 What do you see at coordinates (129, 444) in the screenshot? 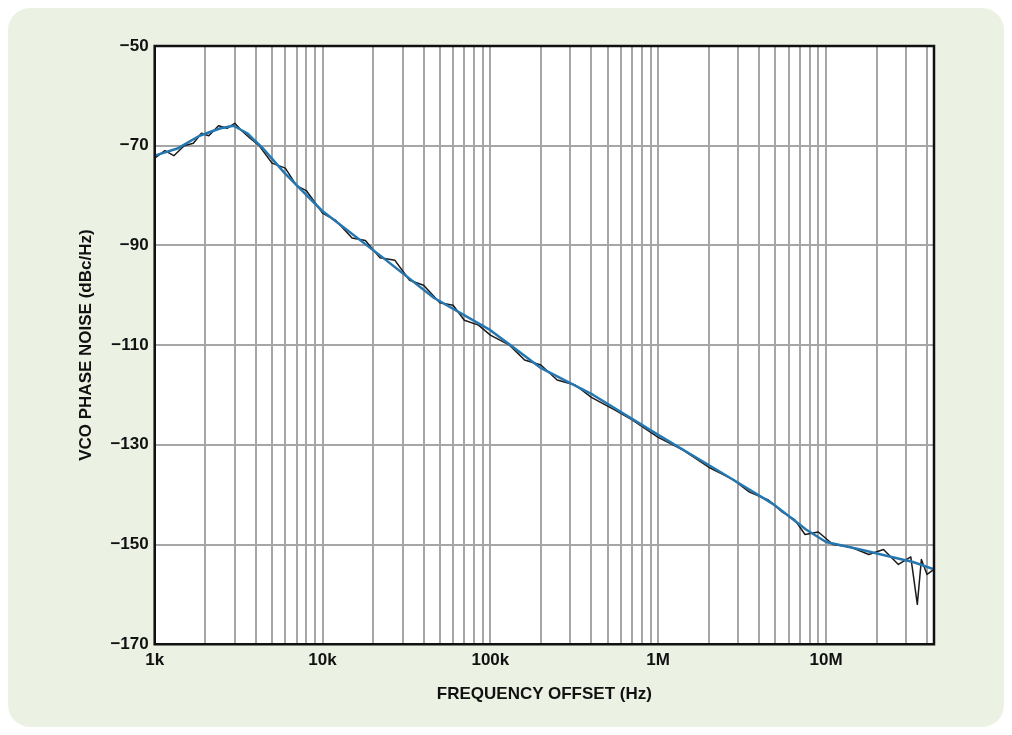
I see `y-tick-label: −130` at bounding box center [129, 444].